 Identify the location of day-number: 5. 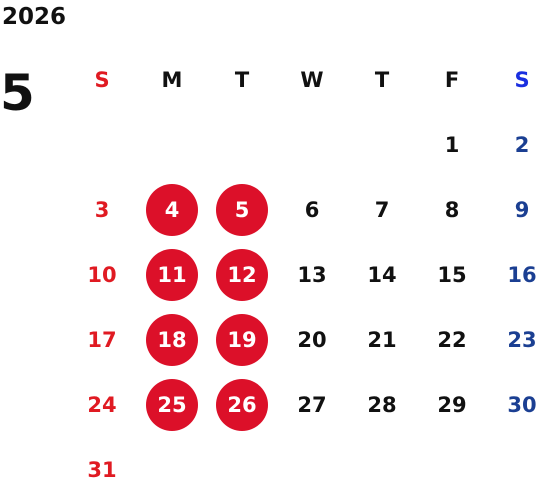
(242, 209).